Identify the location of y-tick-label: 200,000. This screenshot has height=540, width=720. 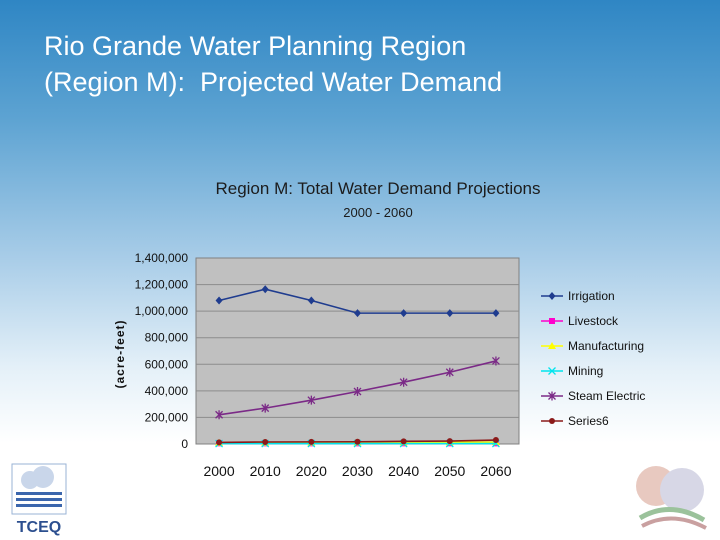
(167, 417).